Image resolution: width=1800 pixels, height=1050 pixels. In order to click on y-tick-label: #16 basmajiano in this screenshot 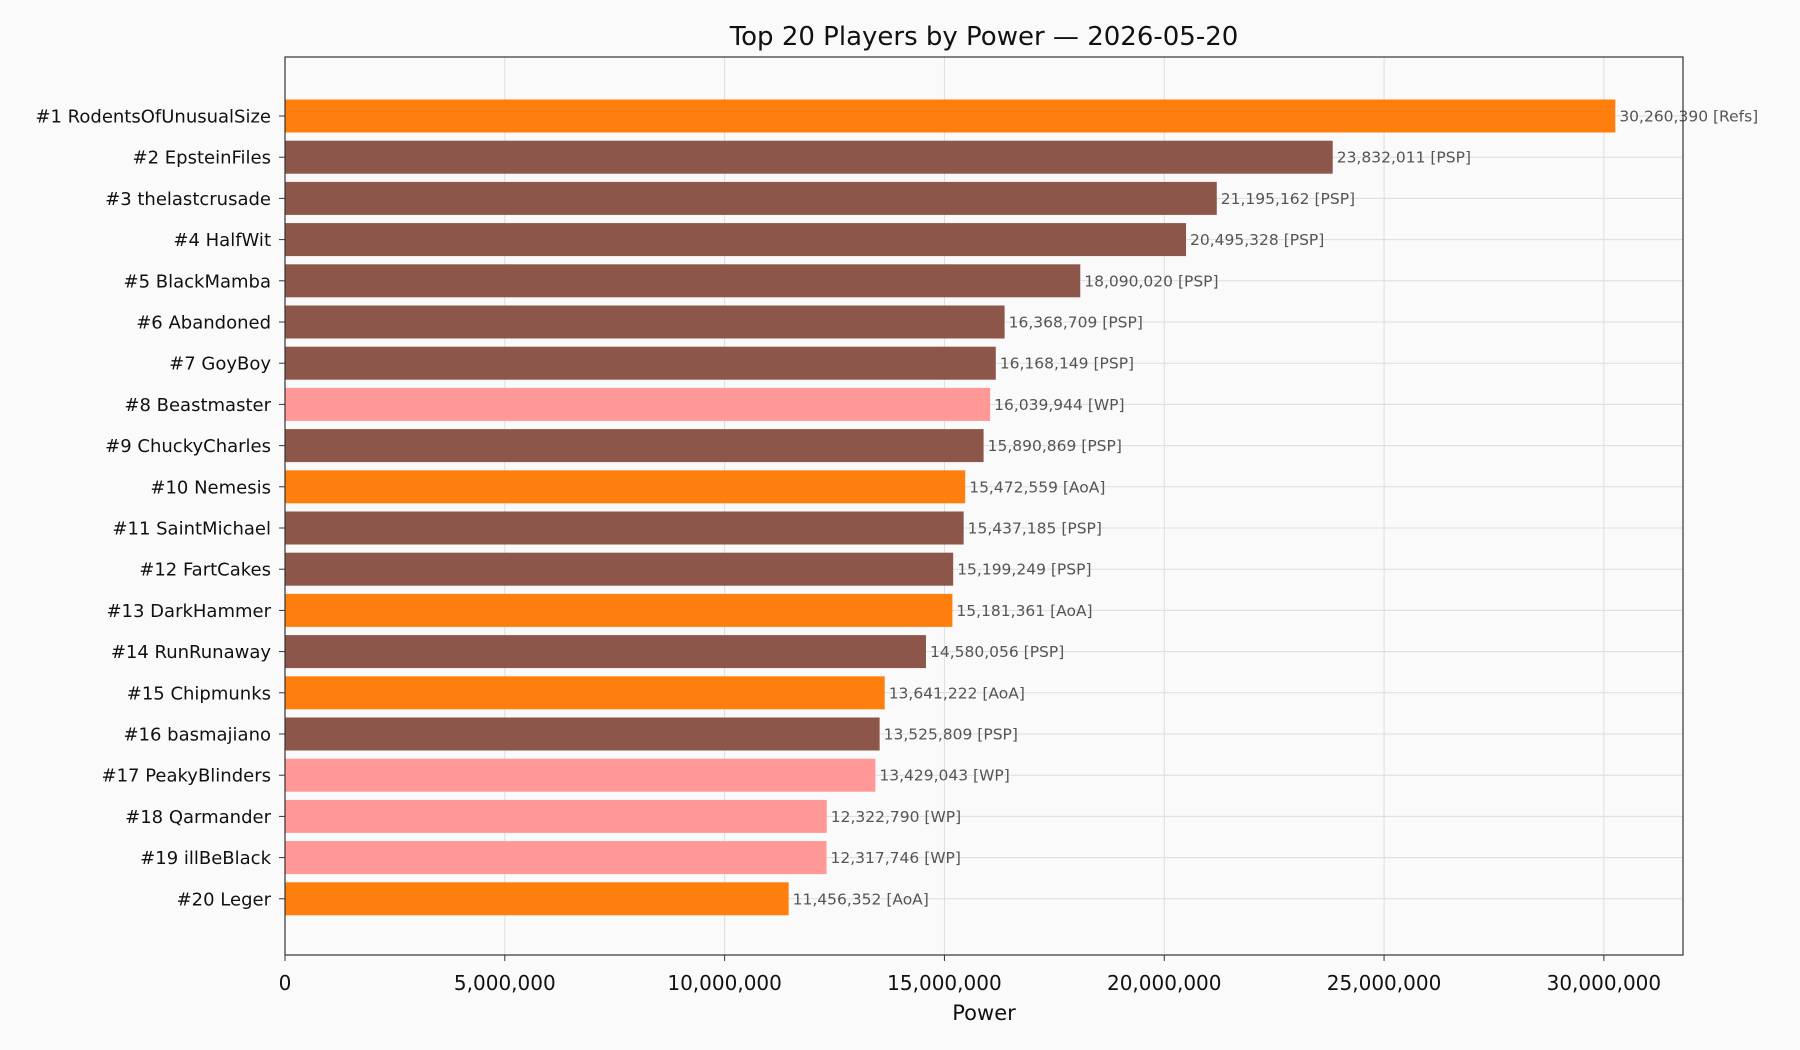, I will do `click(197, 735)`.